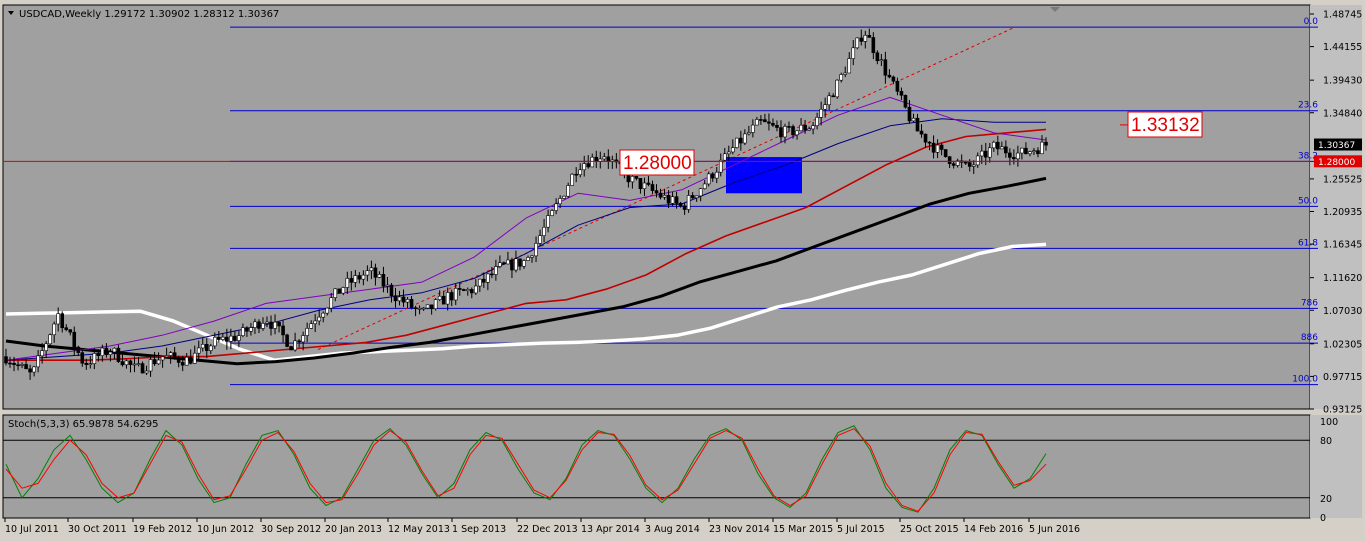 This screenshot has width=1365, height=541. I want to click on x-tick-label: 30 Oct 2011, so click(97, 529).